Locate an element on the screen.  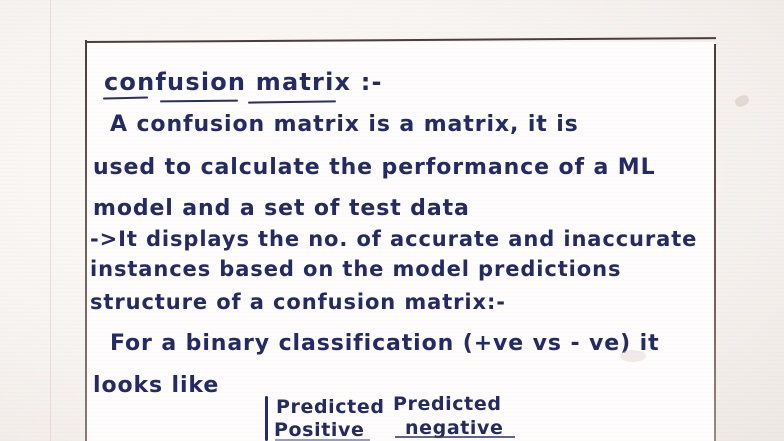
positive-cell-underline is located at coordinates (322, 440).